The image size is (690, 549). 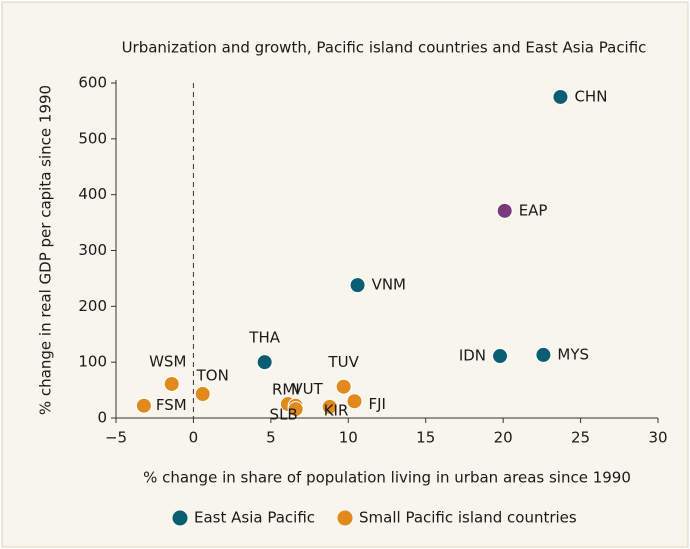 I want to click on y-tick-label: 500, so click(x=92, y=138).